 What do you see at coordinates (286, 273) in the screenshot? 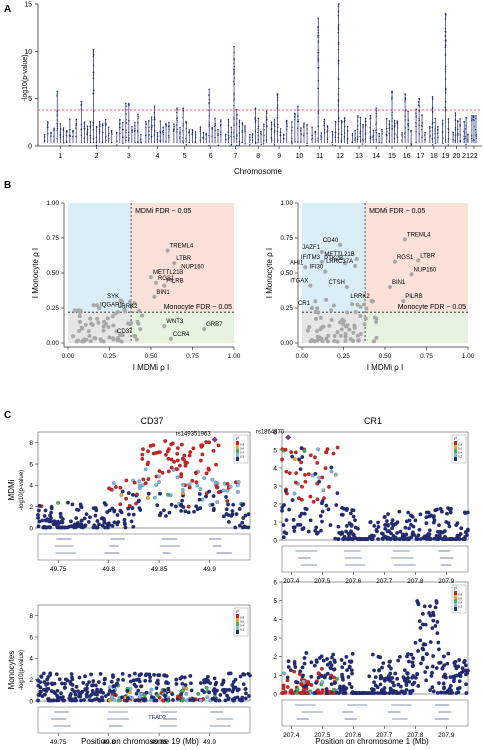
I see `scatter-ytick-label: 0.50` at bounding box center [286, 273].